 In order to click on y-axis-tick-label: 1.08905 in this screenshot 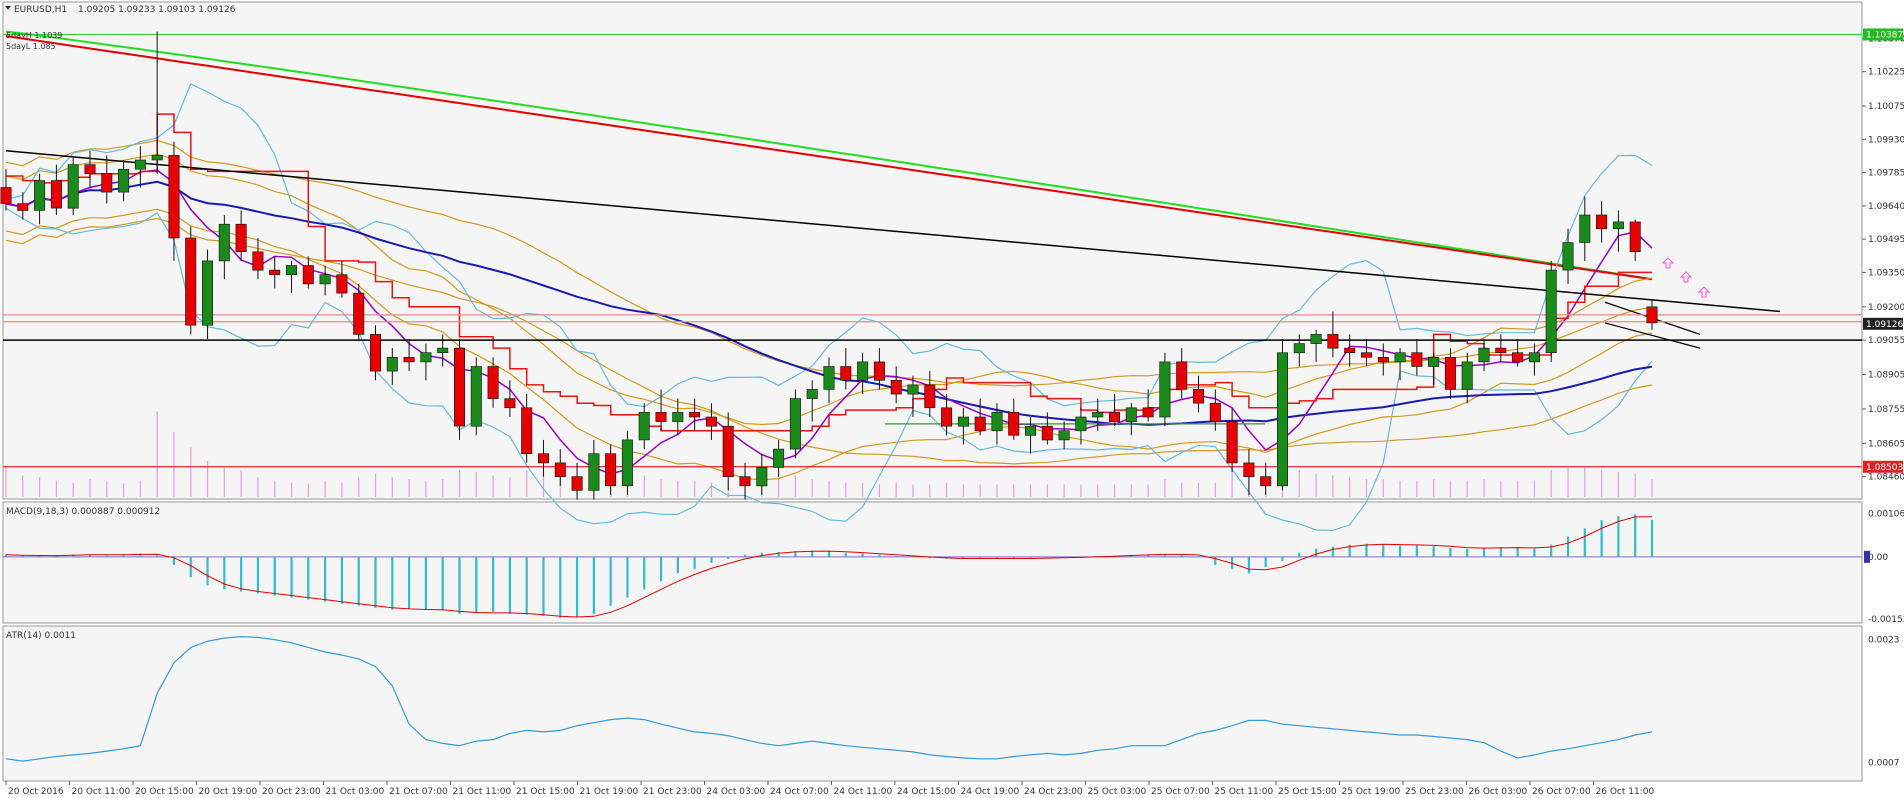, I will do `click(1886, 376)`.